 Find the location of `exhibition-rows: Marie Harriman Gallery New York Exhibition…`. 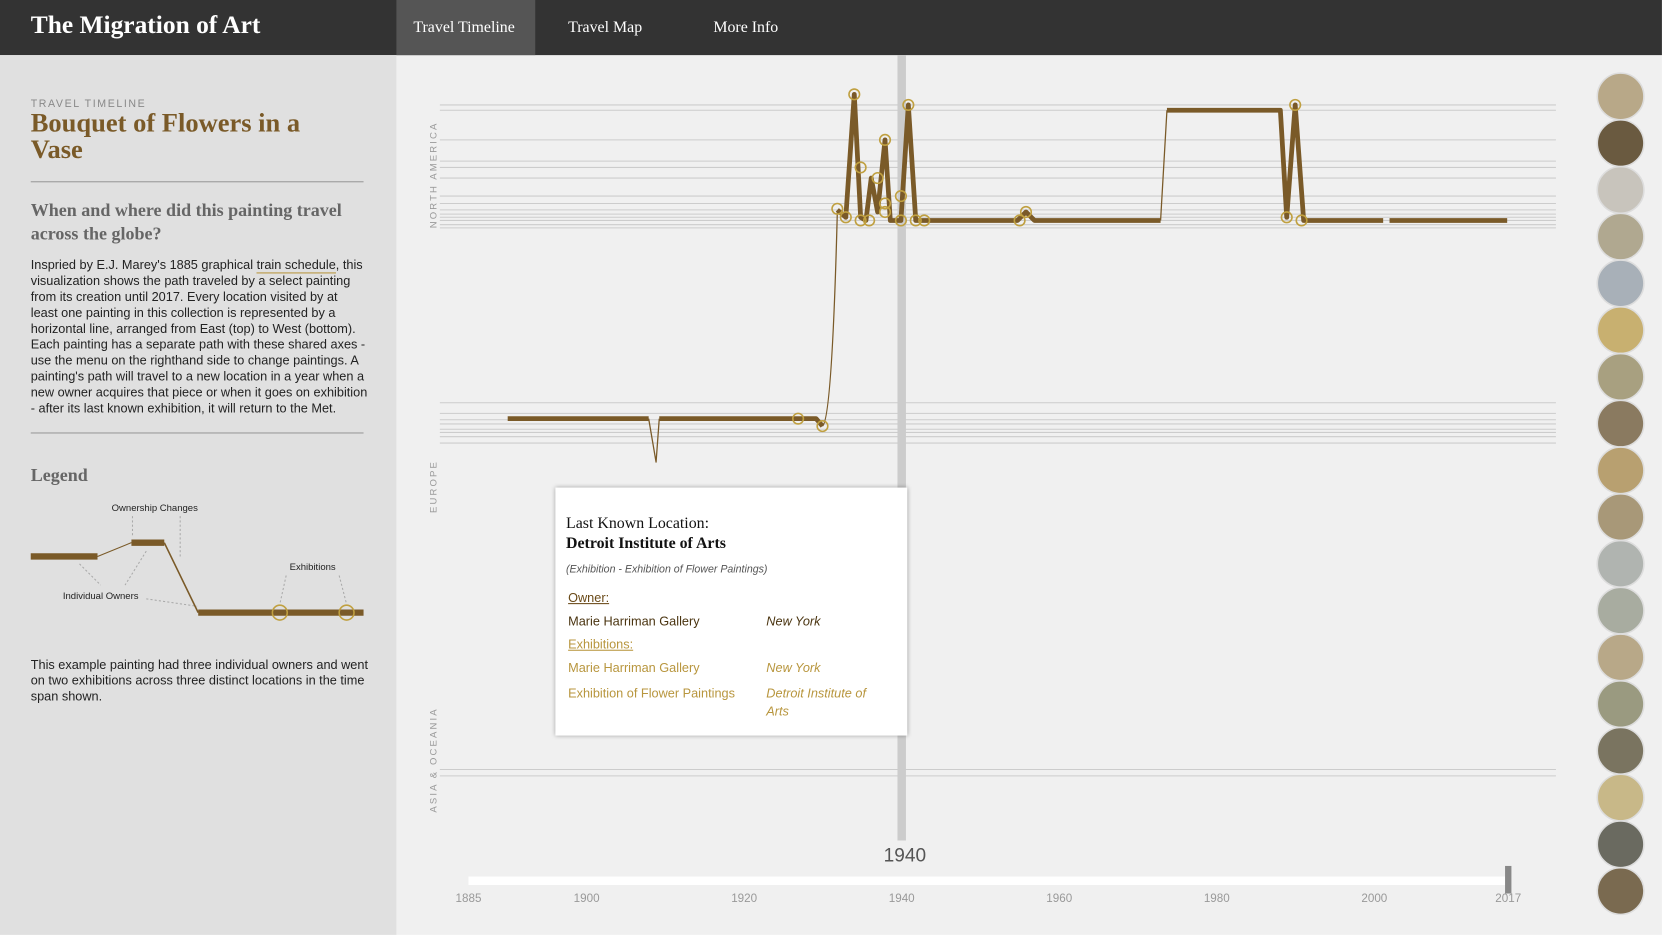

exhibition-rows: Marie Harriman Gallery New York Exhibition… is located at coordinates (731, 689).